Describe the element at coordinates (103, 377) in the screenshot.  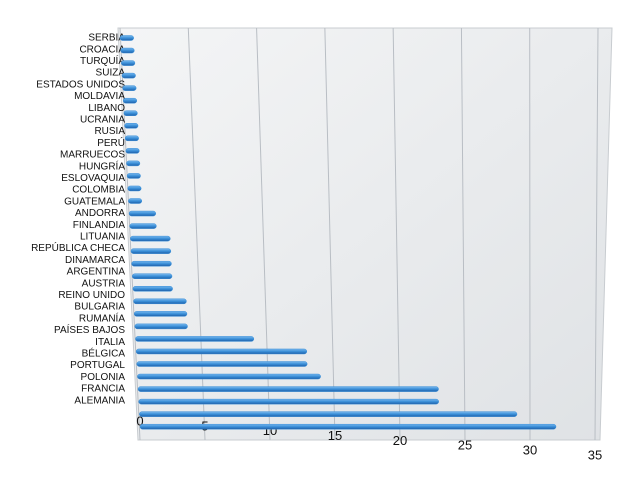
I see `y-tick-label: POLONIA` at that location.